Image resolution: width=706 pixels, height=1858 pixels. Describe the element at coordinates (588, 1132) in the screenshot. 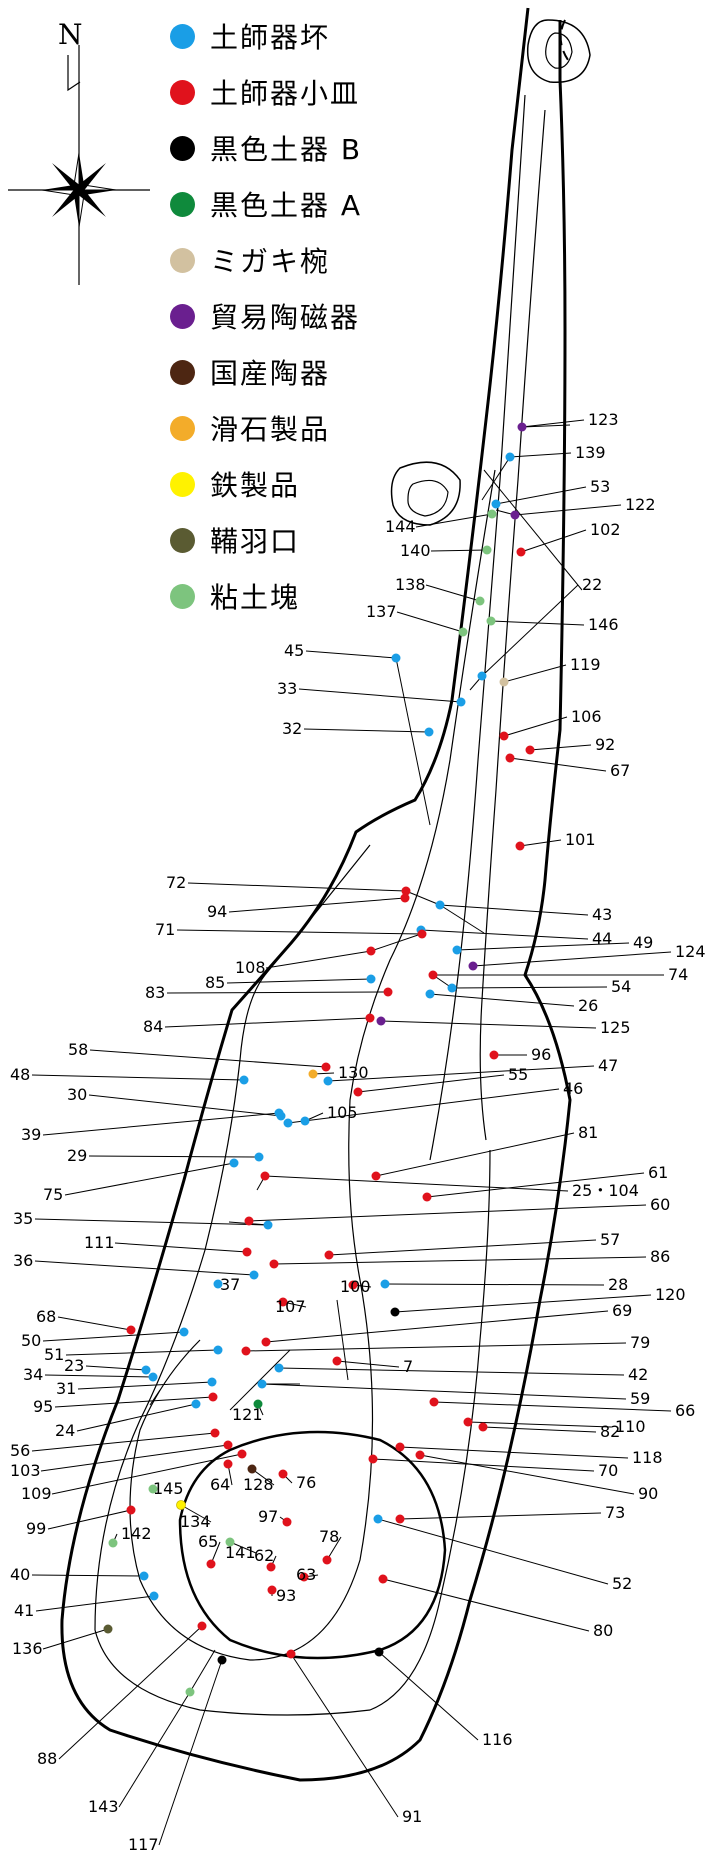

I see `find-label: 81` at that location.